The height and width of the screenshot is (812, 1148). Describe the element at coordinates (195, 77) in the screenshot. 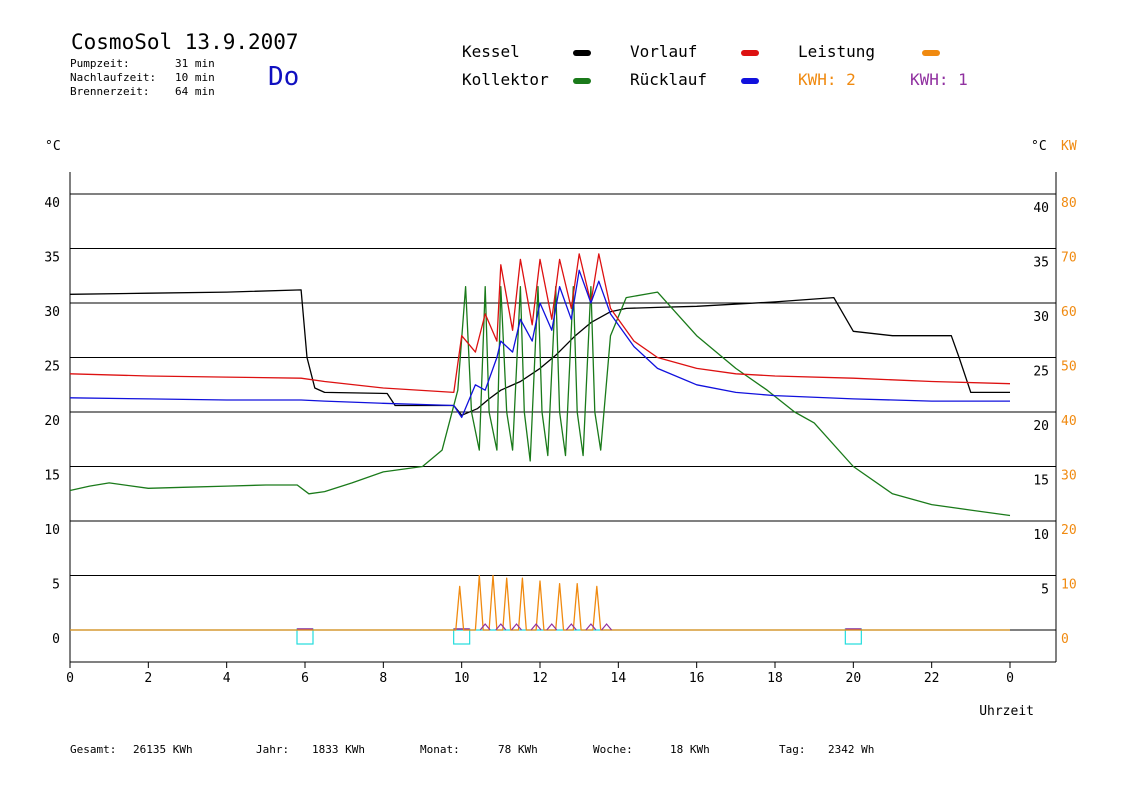

I see `info-nachlaufzeit-value: 10 min` at that location.